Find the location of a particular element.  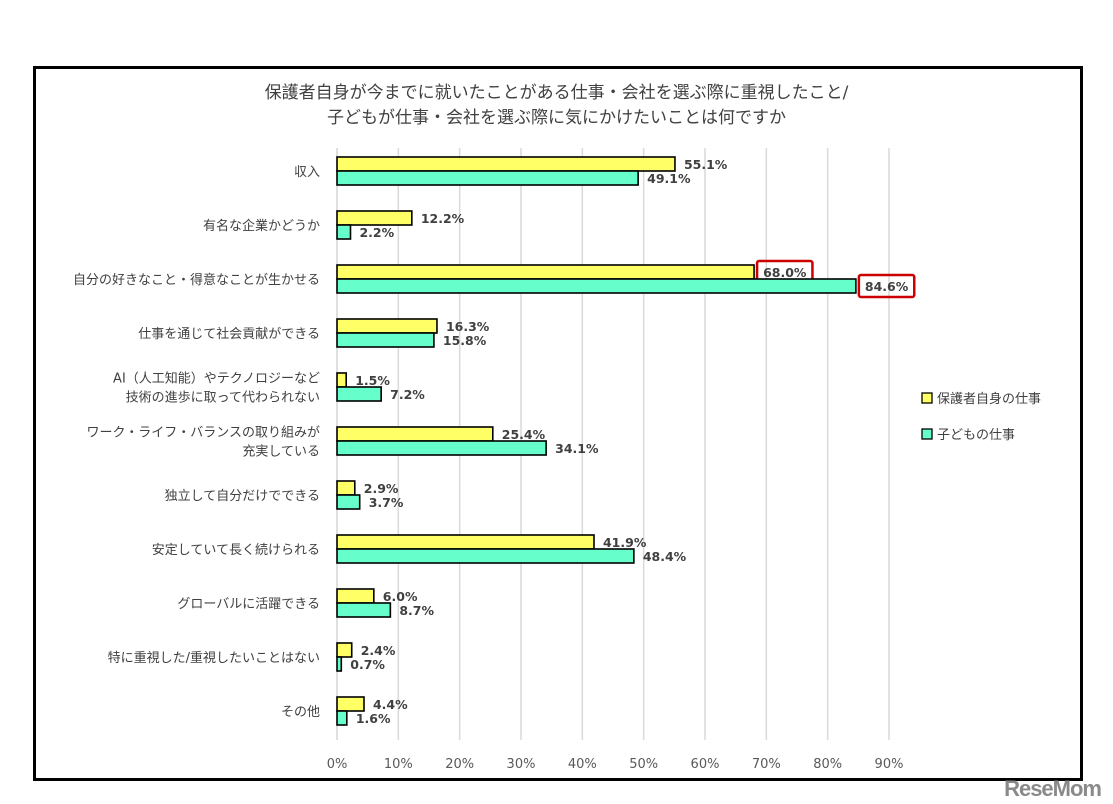

legend-label: 子どもの仕事 is located at coordinates (976, 435).